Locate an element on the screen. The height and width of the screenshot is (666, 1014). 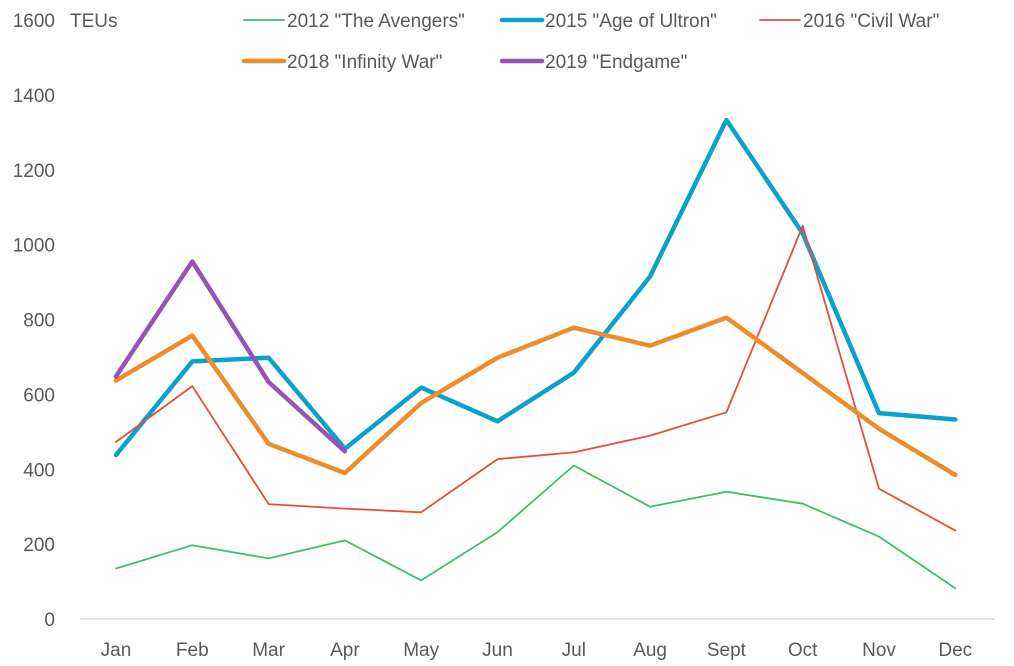
y-tick-label: 1600 is located at coordinates (34, 21).